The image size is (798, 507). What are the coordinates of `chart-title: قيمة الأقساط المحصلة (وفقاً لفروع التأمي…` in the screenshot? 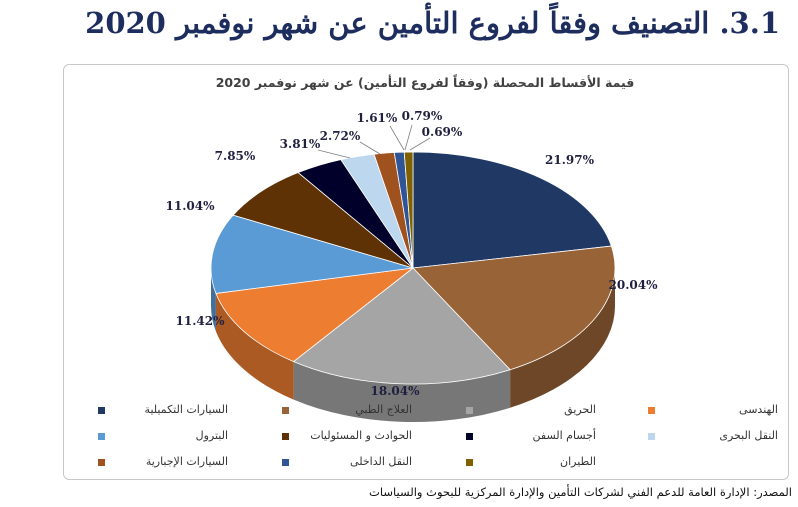 It's located at (425, 81).